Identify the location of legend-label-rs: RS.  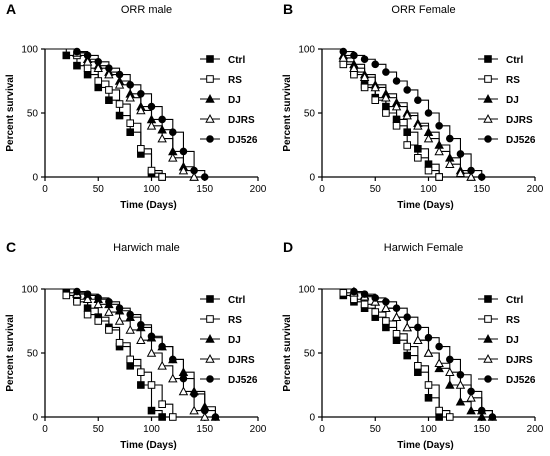
(235, 320).